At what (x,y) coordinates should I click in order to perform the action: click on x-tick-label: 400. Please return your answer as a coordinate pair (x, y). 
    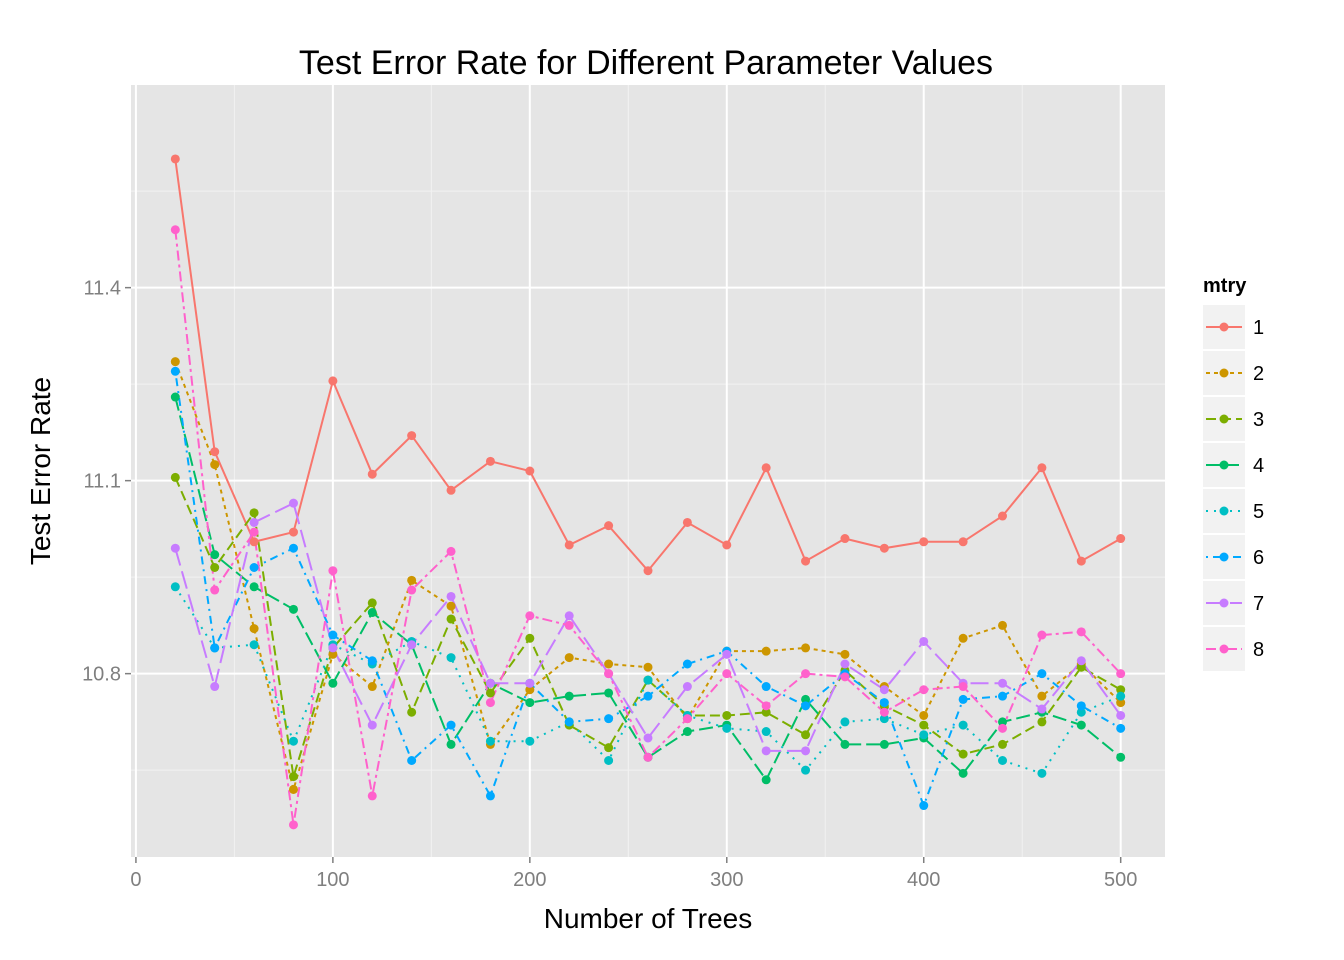
    Looking at the image, I should click on (923, 880).